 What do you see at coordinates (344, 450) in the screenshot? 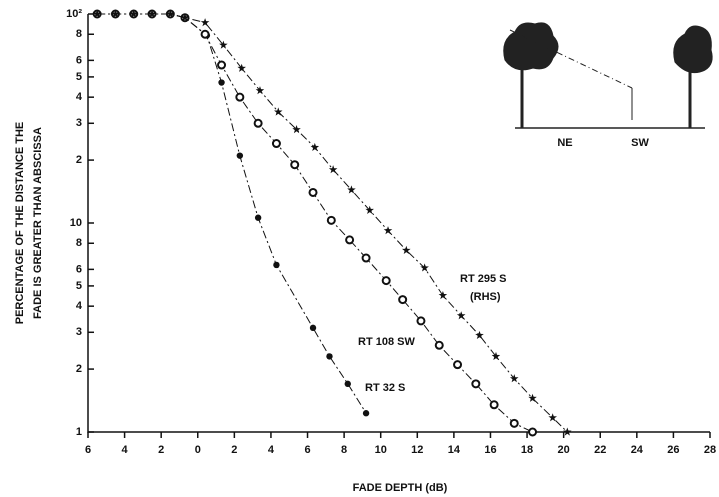
I see `x-tick-label: 8` at bounding box center [344, 450].